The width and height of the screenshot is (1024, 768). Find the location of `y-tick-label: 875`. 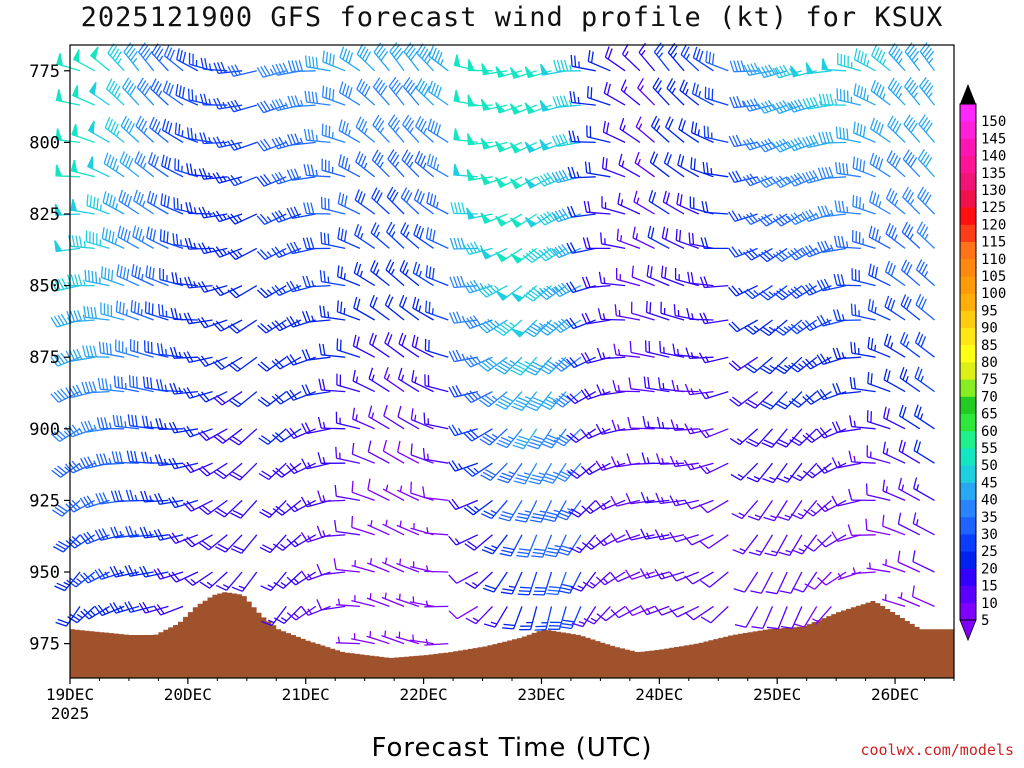

y-tick-label: 875 is located at coordinates (44, 358).